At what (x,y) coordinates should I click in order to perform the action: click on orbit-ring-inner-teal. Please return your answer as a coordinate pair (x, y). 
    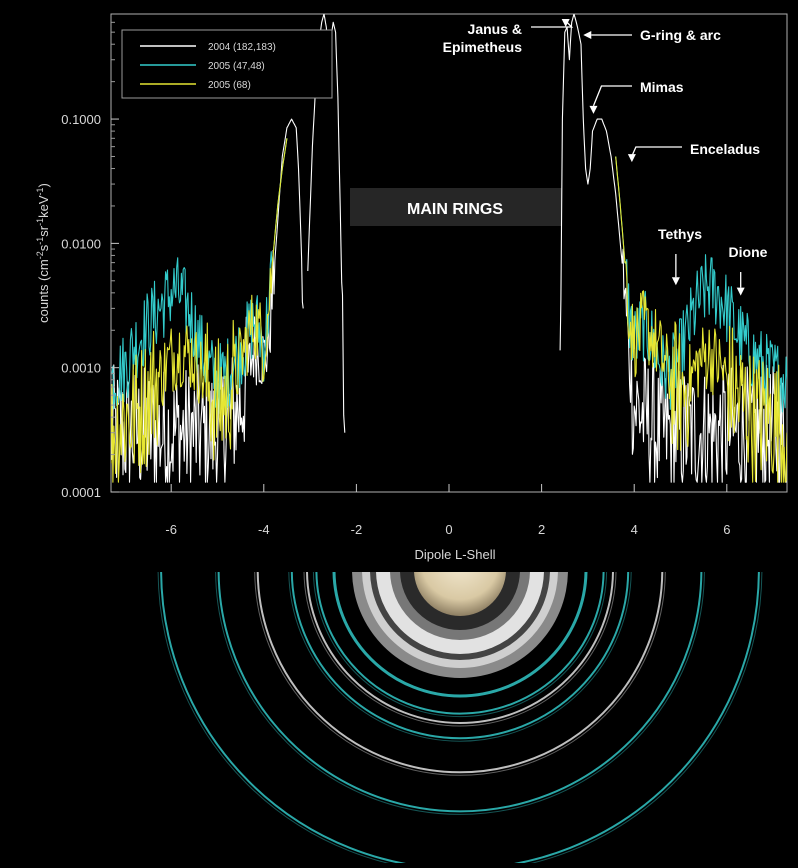
    Looking at the image, I should click on (460, 635).